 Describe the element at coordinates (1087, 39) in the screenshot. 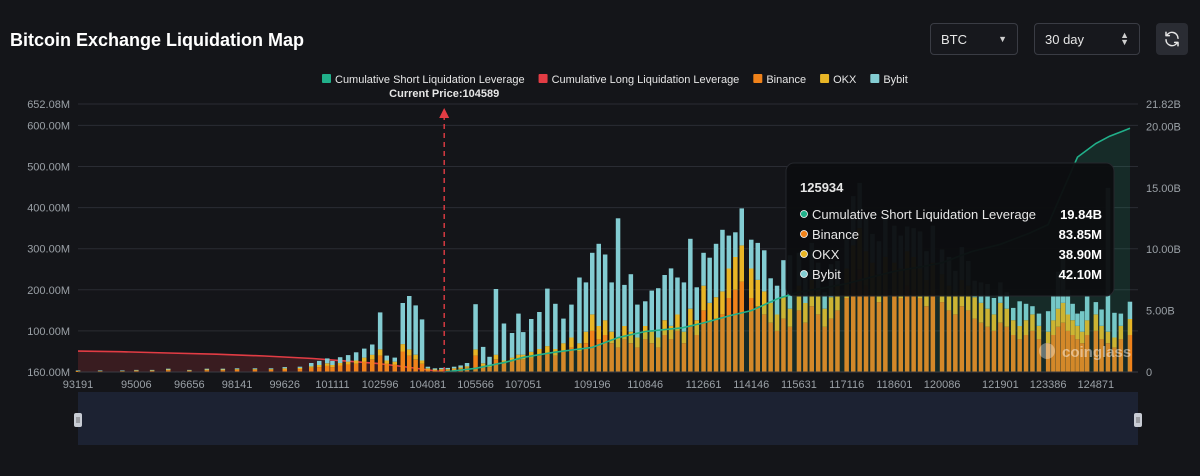

I see `range-select: 30 day ▲ ▼` at that location.